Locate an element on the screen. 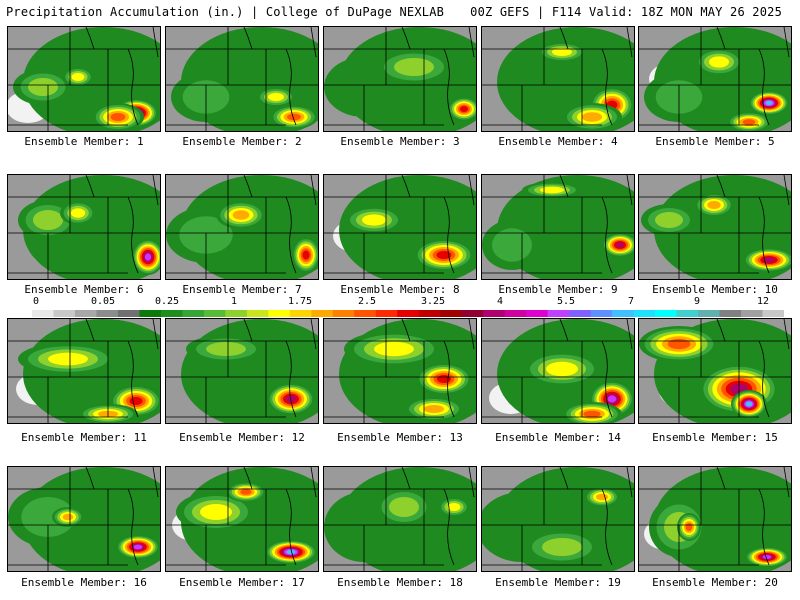 The height and width of the screenshot is (600, 800). colorbar-tick-label: 7 is located at coordinates (631, 301).